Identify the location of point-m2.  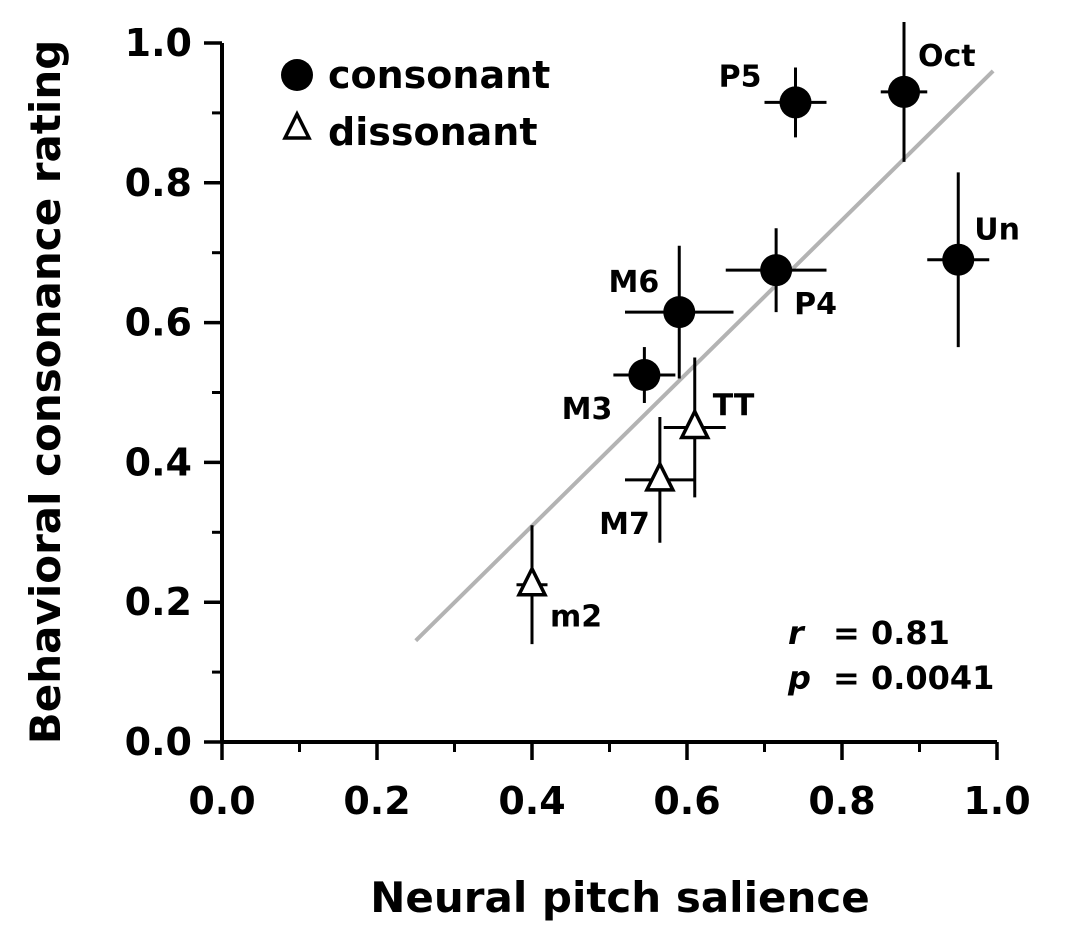
(532, 580).